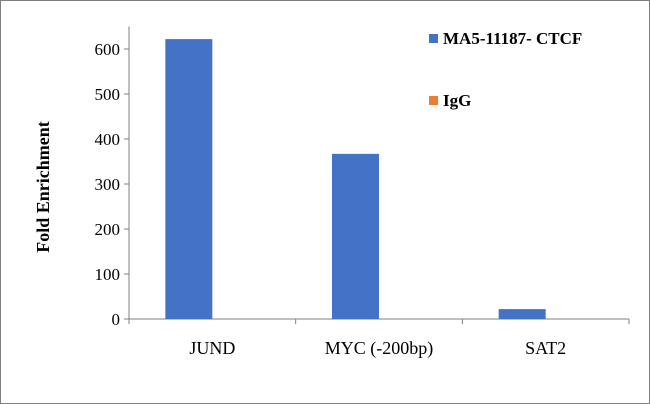 Image resolution: width=650 pixels, height=404 pixels. Describe the element at coordinates (505, 69) in the screenshot. I see `legend: MA5-11187- CTCF IgG` at that location.